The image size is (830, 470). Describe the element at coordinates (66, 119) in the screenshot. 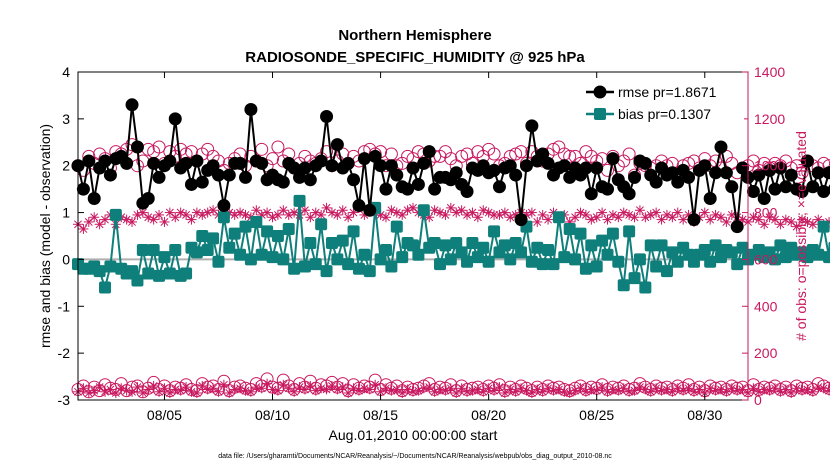

I see `y-tick-label: 3` at that location.